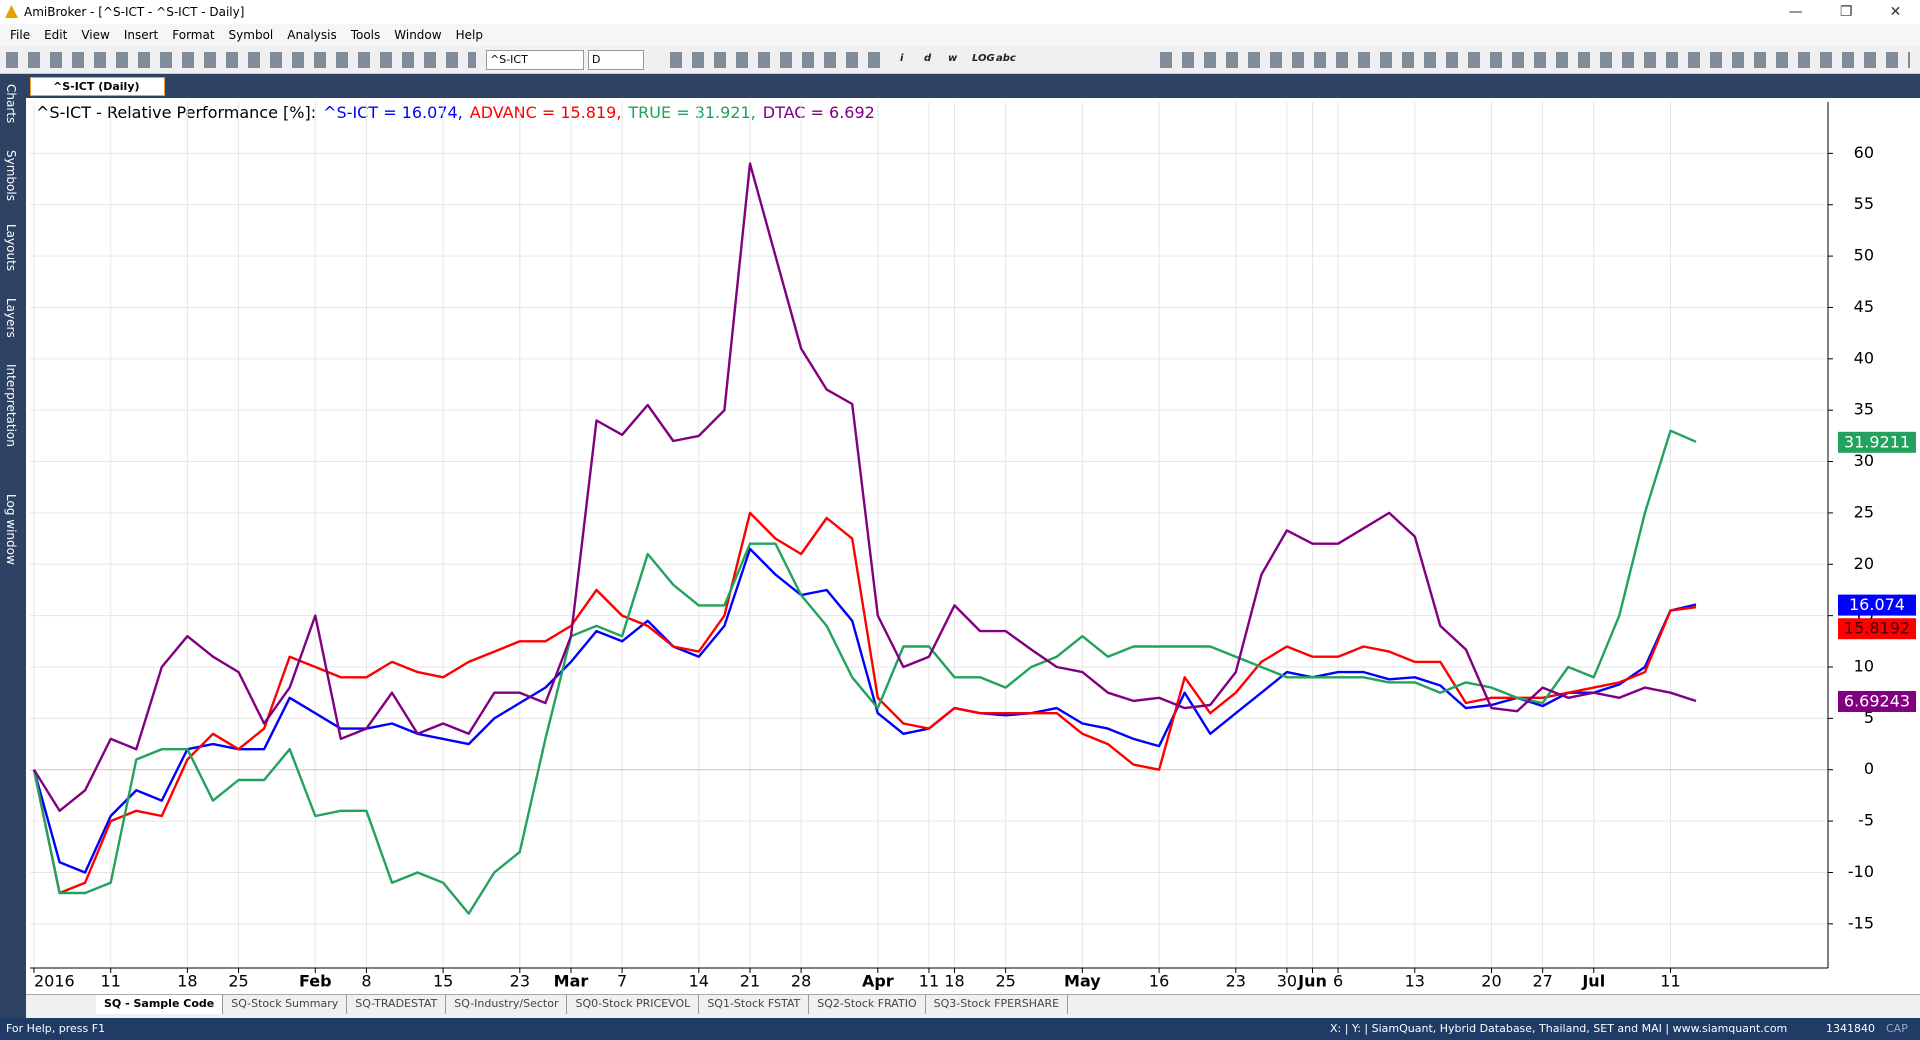 This screenshot has height=1040, width=1920. Describe the element at coordinates (691, 112) in the screenshot. I see `legend-entry: TRUE = 31.921,` at that location.